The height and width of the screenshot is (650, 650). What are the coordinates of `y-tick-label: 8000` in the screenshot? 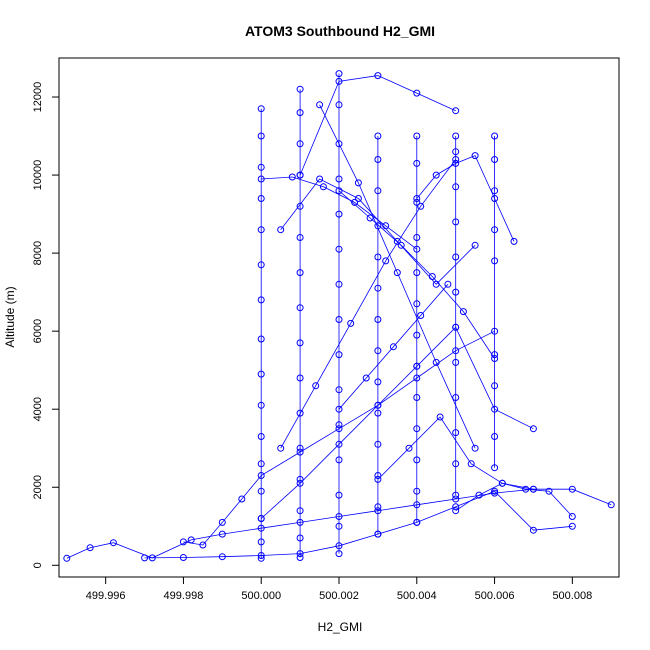 It's located at (38, 253).